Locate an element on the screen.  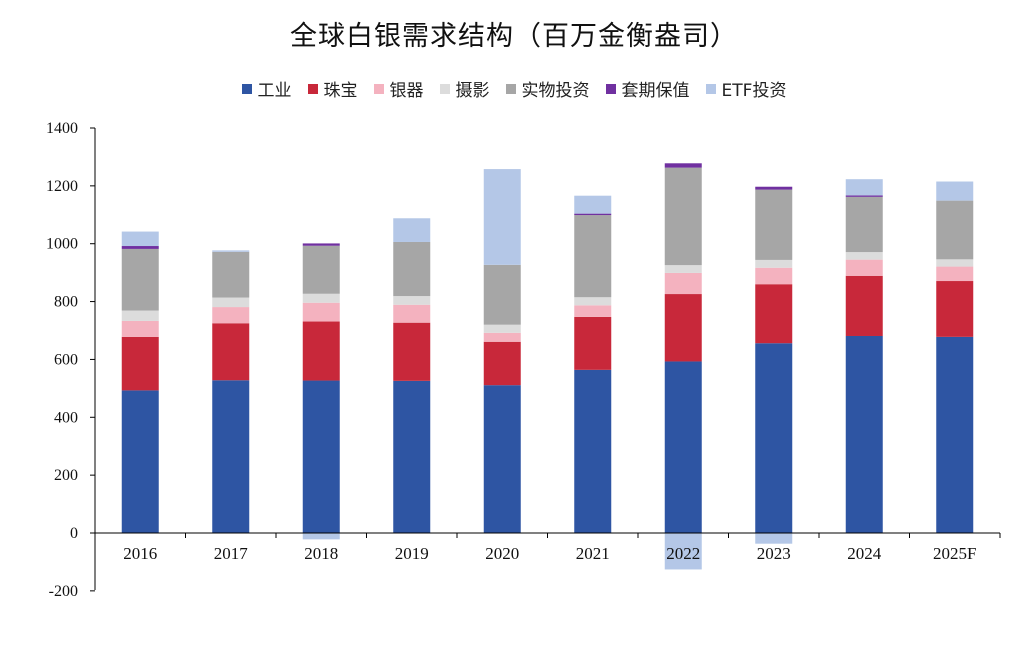
legend-item-photography: 摄影 is located at coordinates (464, 88).